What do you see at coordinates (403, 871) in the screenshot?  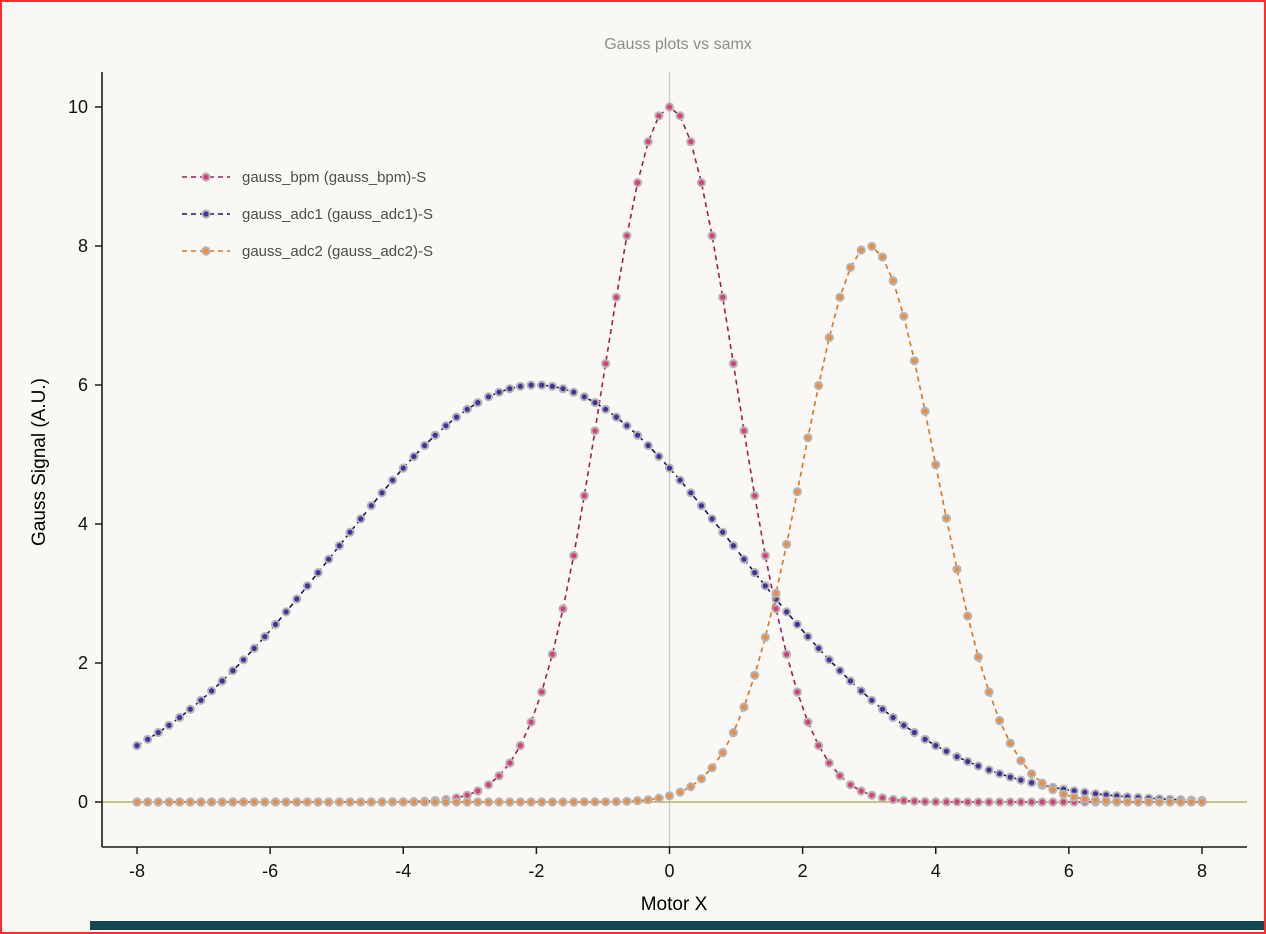 I see `x-tick-label: -4` at bounding box center [403, 871].